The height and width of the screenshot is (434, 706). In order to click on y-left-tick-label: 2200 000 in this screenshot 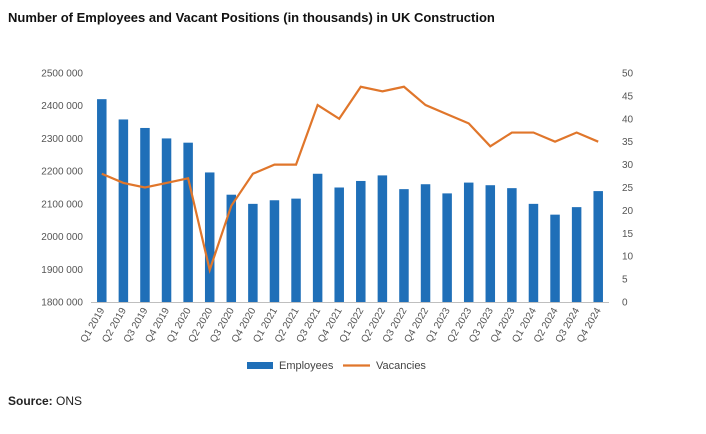, I will do `click(62, 172)`.